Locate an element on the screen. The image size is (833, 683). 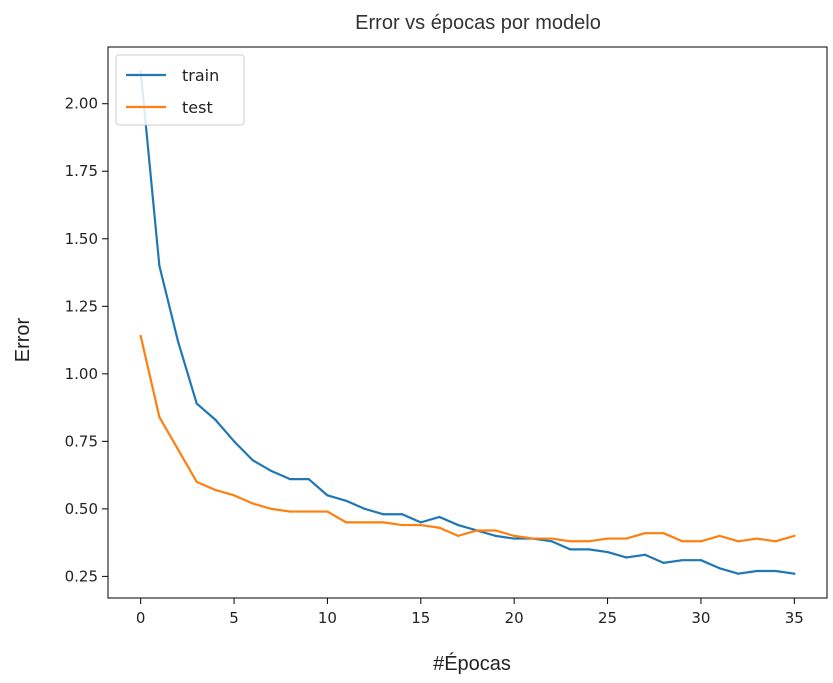
y-tick-label: 1.25 is located at coordinates (81, 306).